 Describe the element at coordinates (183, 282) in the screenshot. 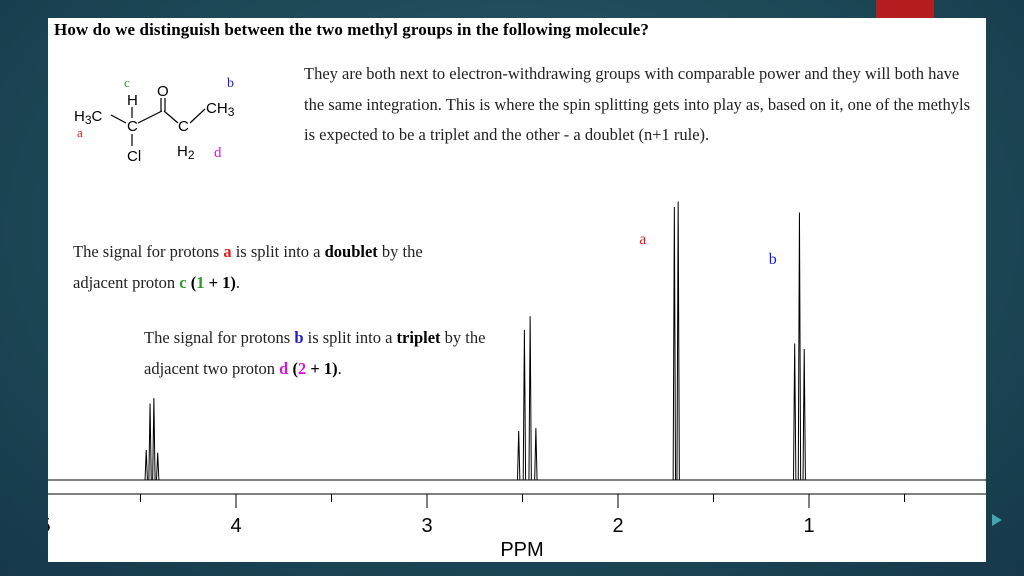

I see `statement-a-adjacent-label: c` at that location.